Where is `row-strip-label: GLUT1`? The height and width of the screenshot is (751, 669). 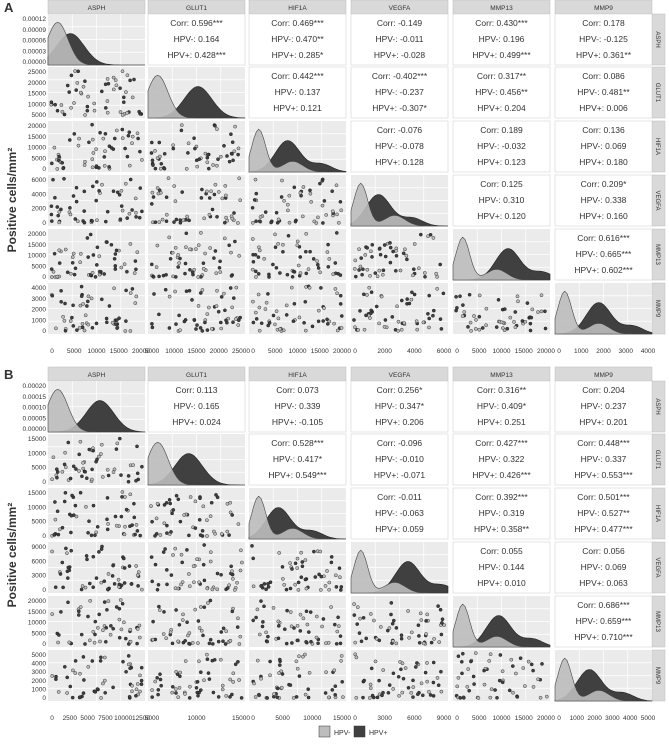
row-strip-label: GLUT1 is located at coordinates (657, 460).